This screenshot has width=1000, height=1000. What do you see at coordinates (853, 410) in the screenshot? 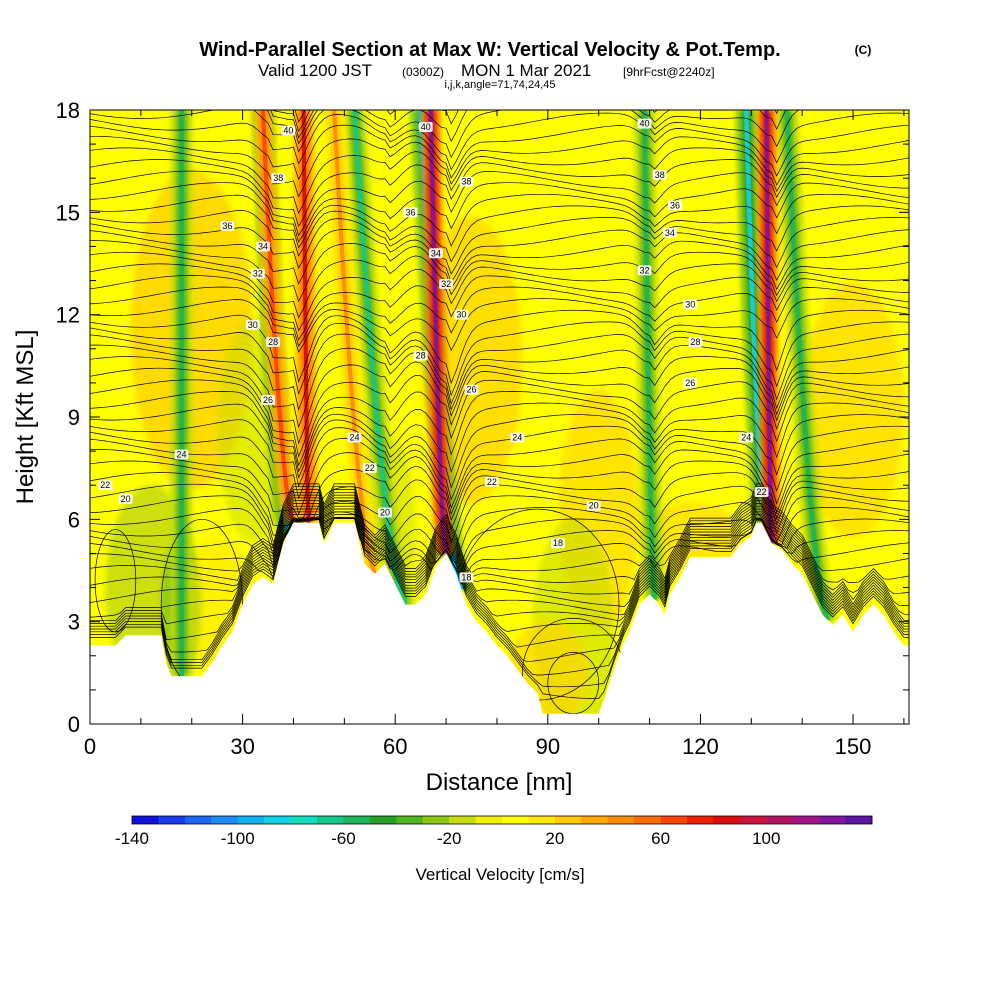
I see `field-patch` at bounding box center [853, 410].